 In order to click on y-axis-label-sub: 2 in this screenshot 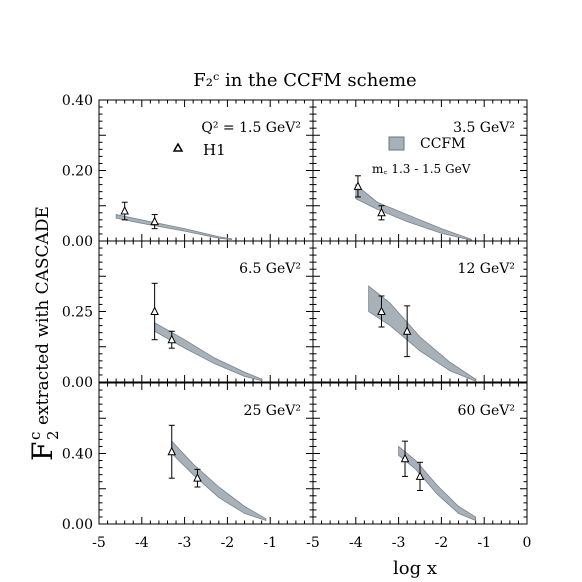, I will do `click(53, 435)`.